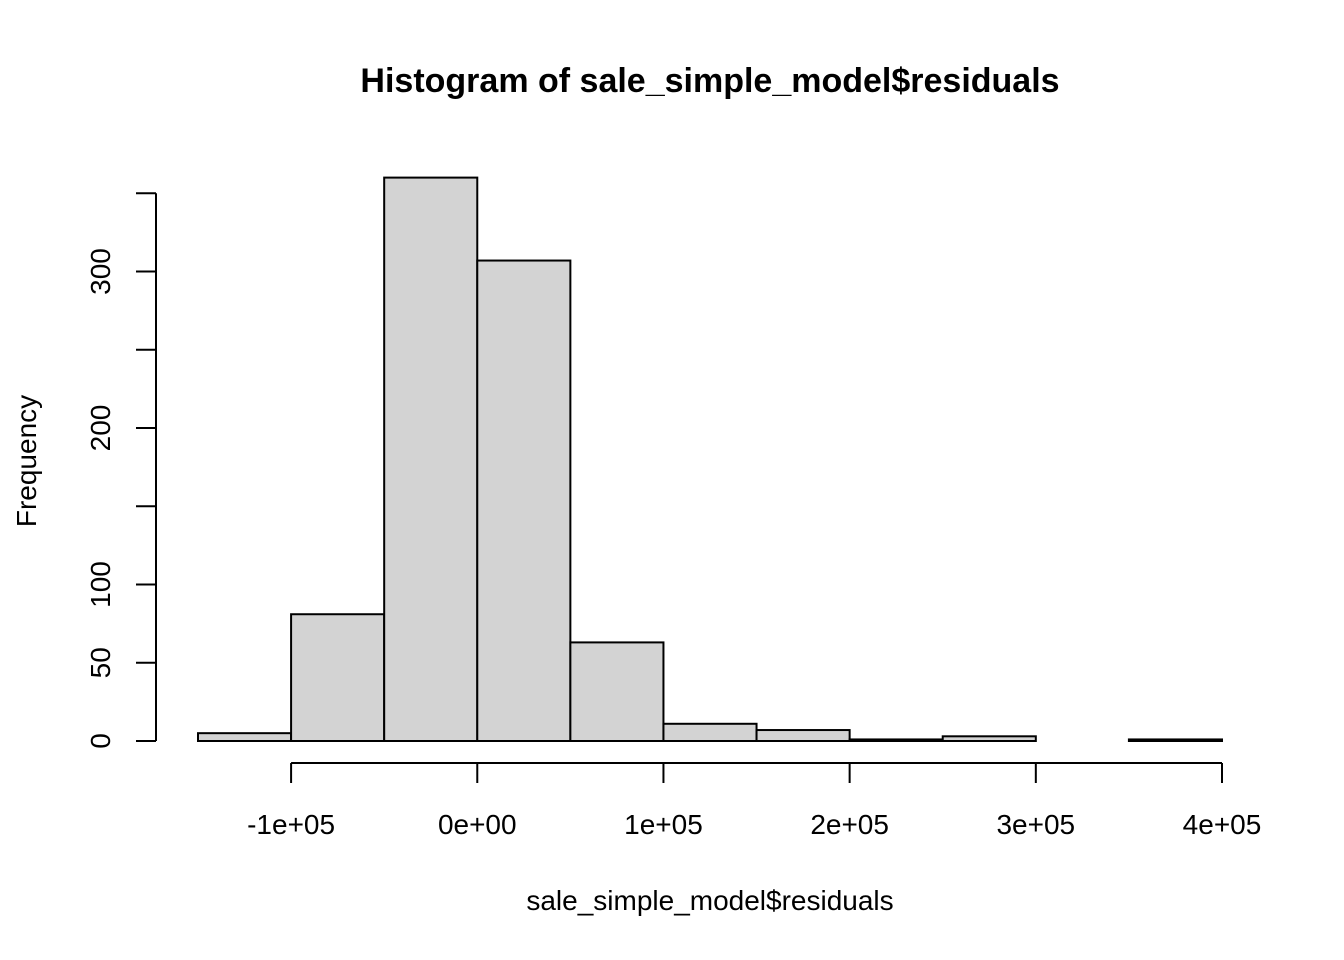 This screenshot has height=960, width=1344. Describe the element at coordinates (754, 801) in the screenshot. I see `x-axis: -1e+05 0e+00 1e+05 2e+05 3e+05 4e+05` at that location.